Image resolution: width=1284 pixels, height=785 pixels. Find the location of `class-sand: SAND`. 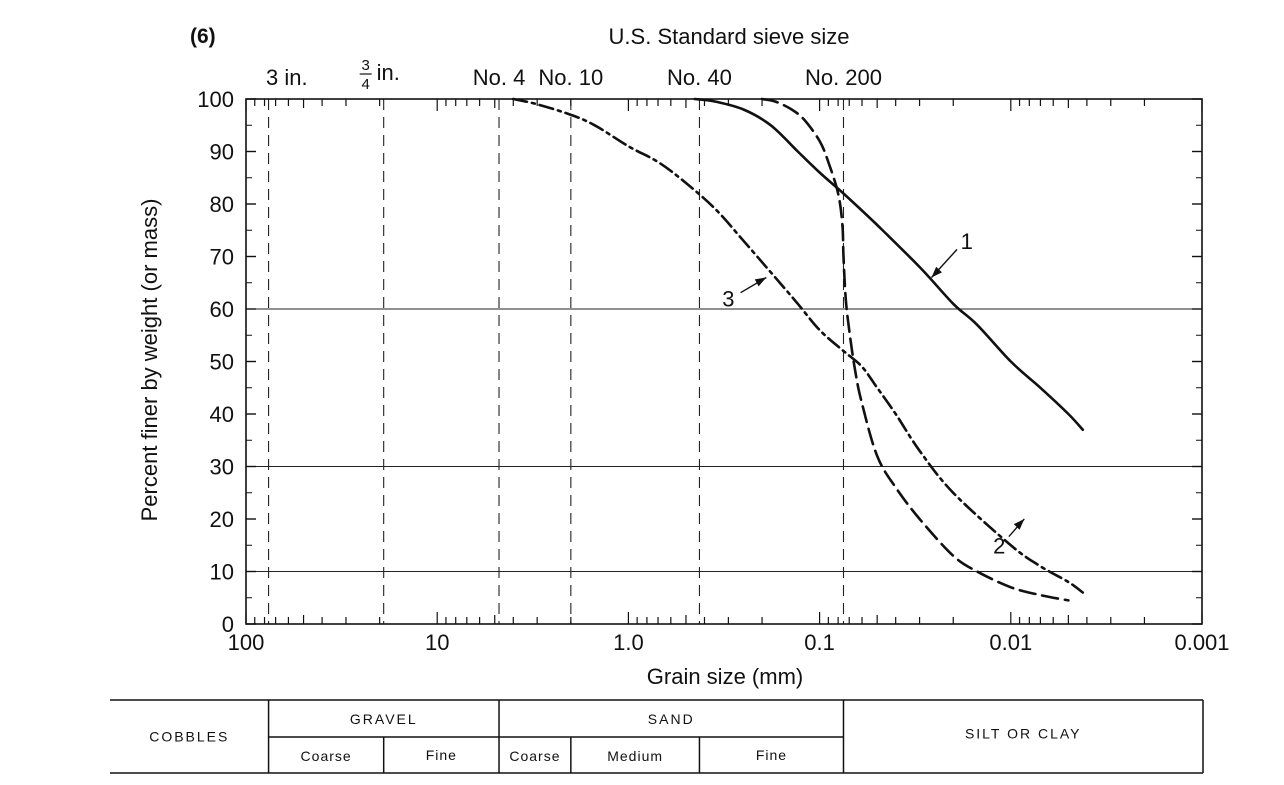

class-sand: SAND is located at coordinates (671, 719).